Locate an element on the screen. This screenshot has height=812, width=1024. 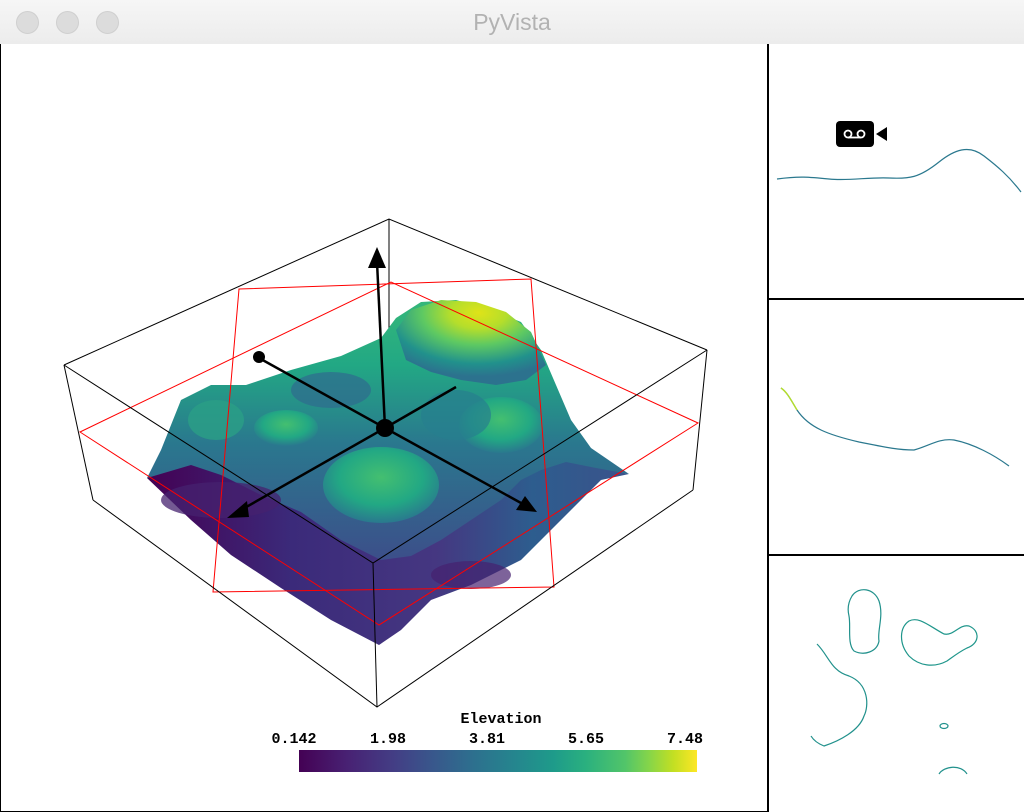
window-title: PyVista is located at coordinates (512, 22).